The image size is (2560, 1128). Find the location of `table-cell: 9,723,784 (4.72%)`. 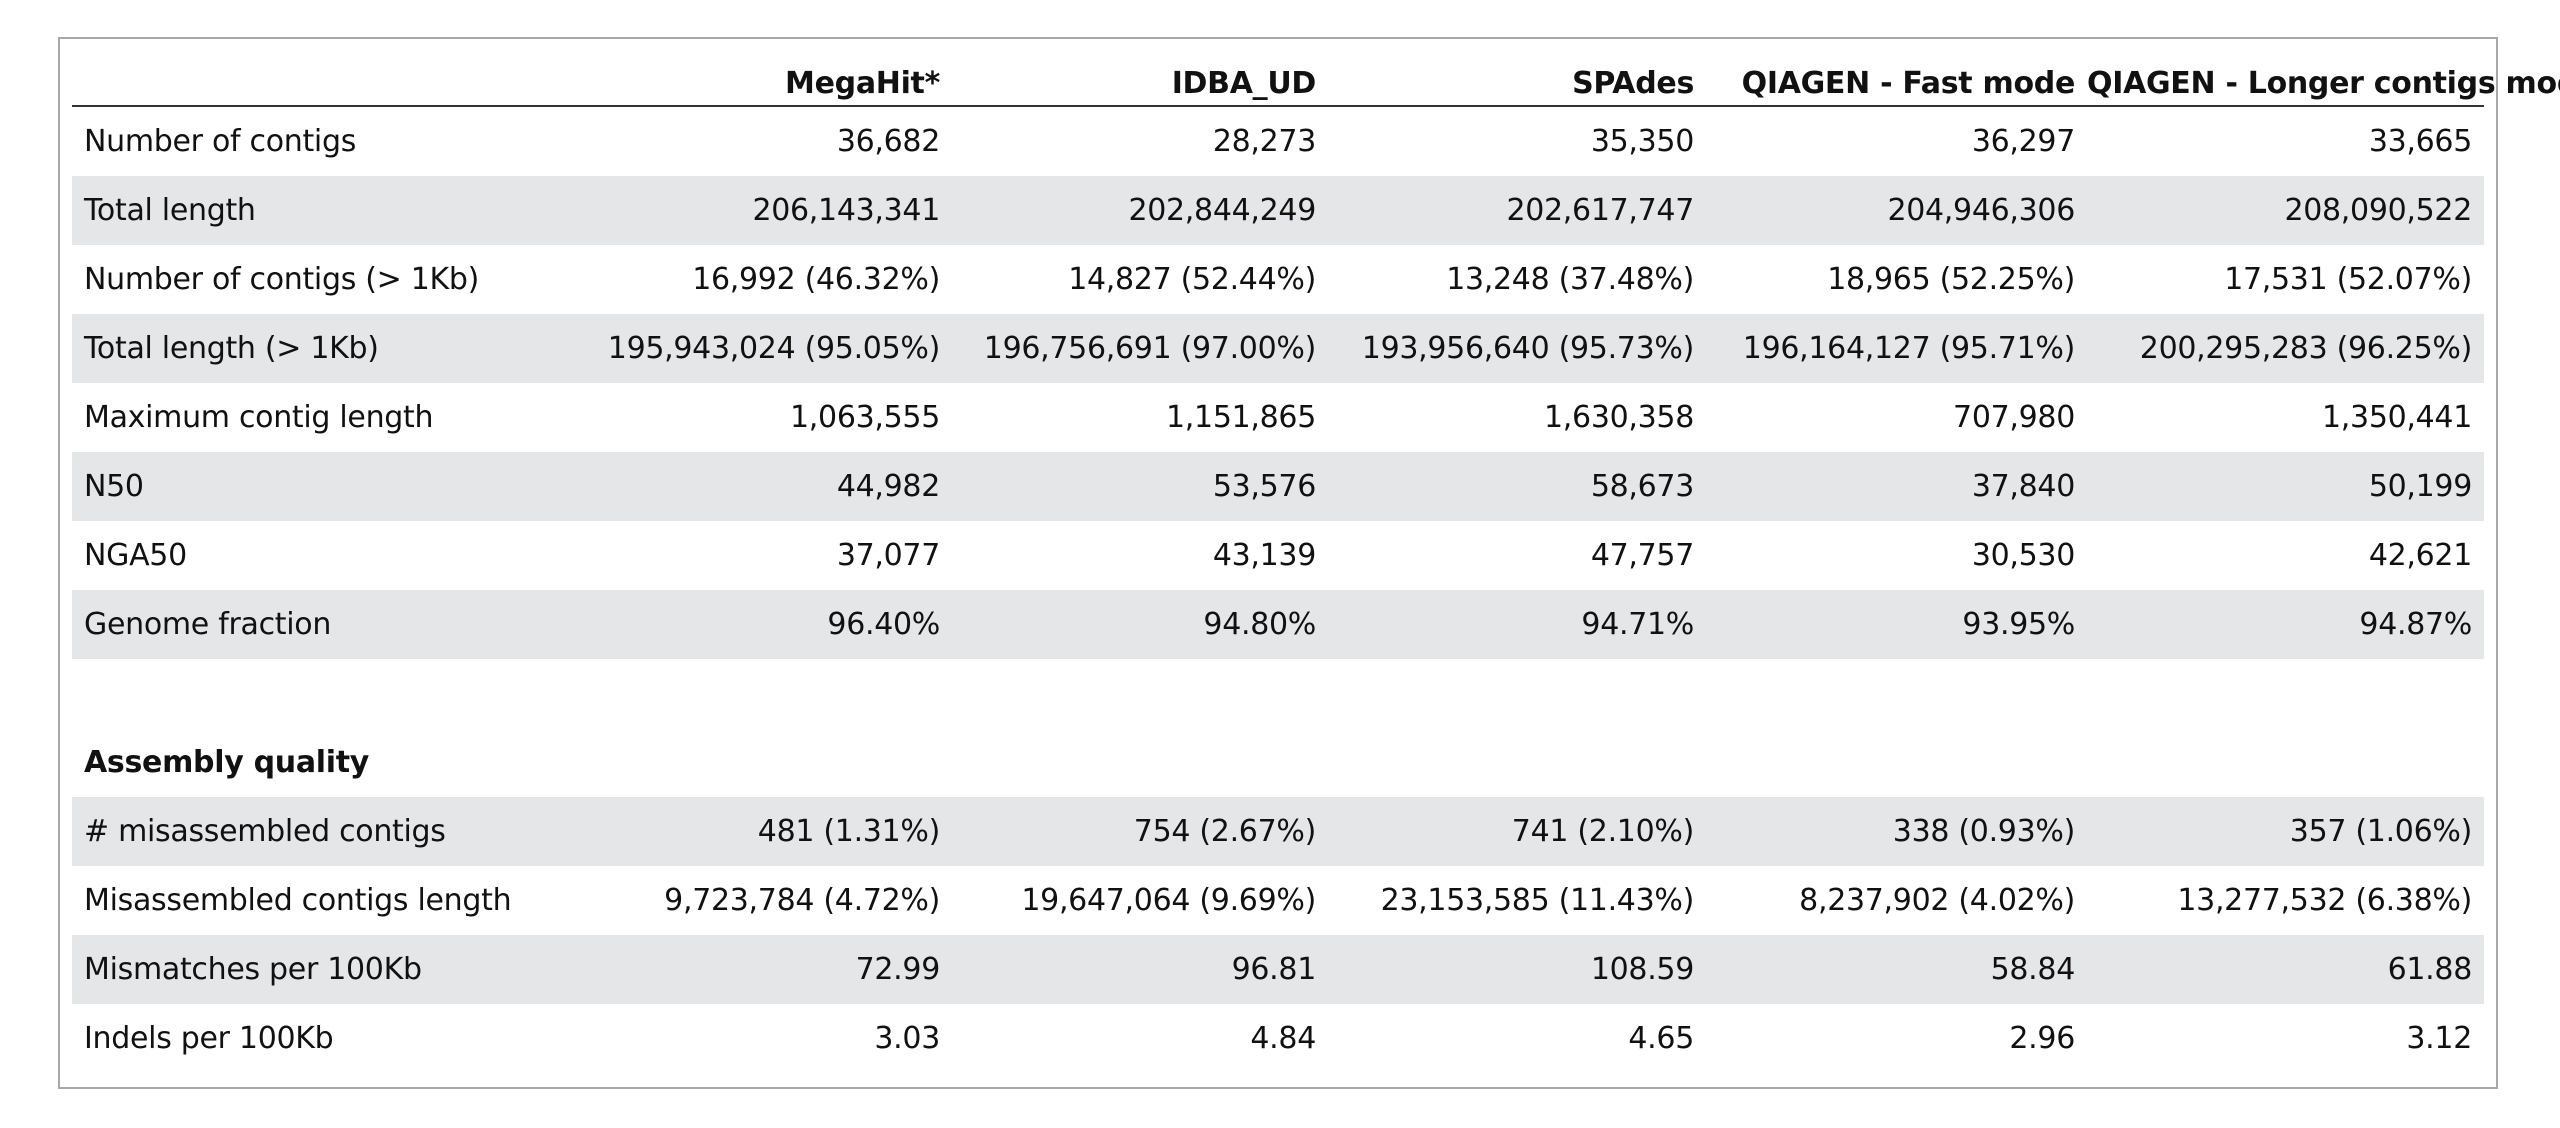

table-cell: 9,723,784 (4.72%) is located at coordinates (802, 900).